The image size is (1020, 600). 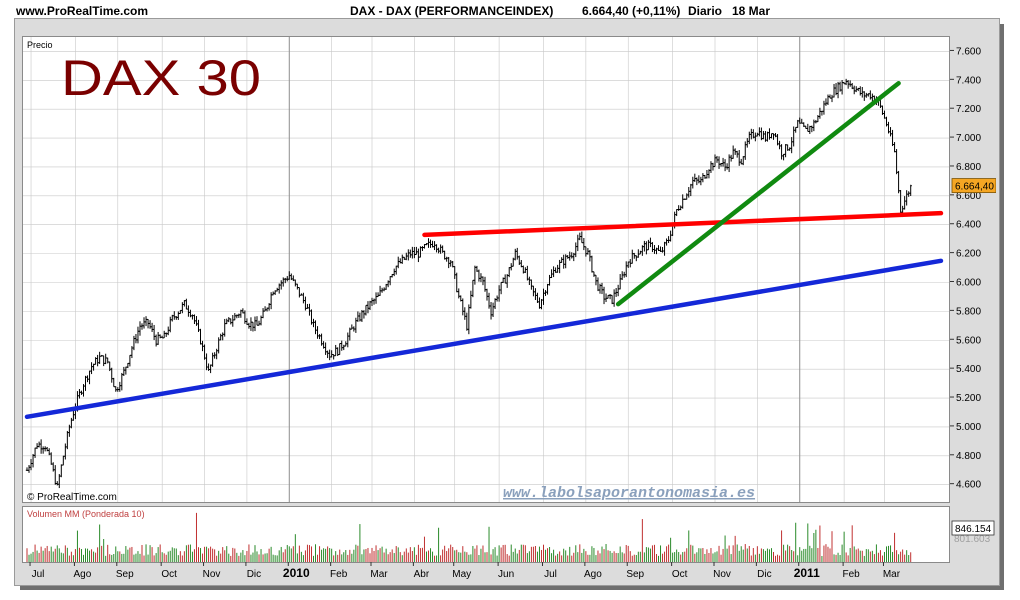 What do you see at coordinates (40, 45) in the screenshot?
I see `panel-label: Precio` at bounding box center [40, 45].